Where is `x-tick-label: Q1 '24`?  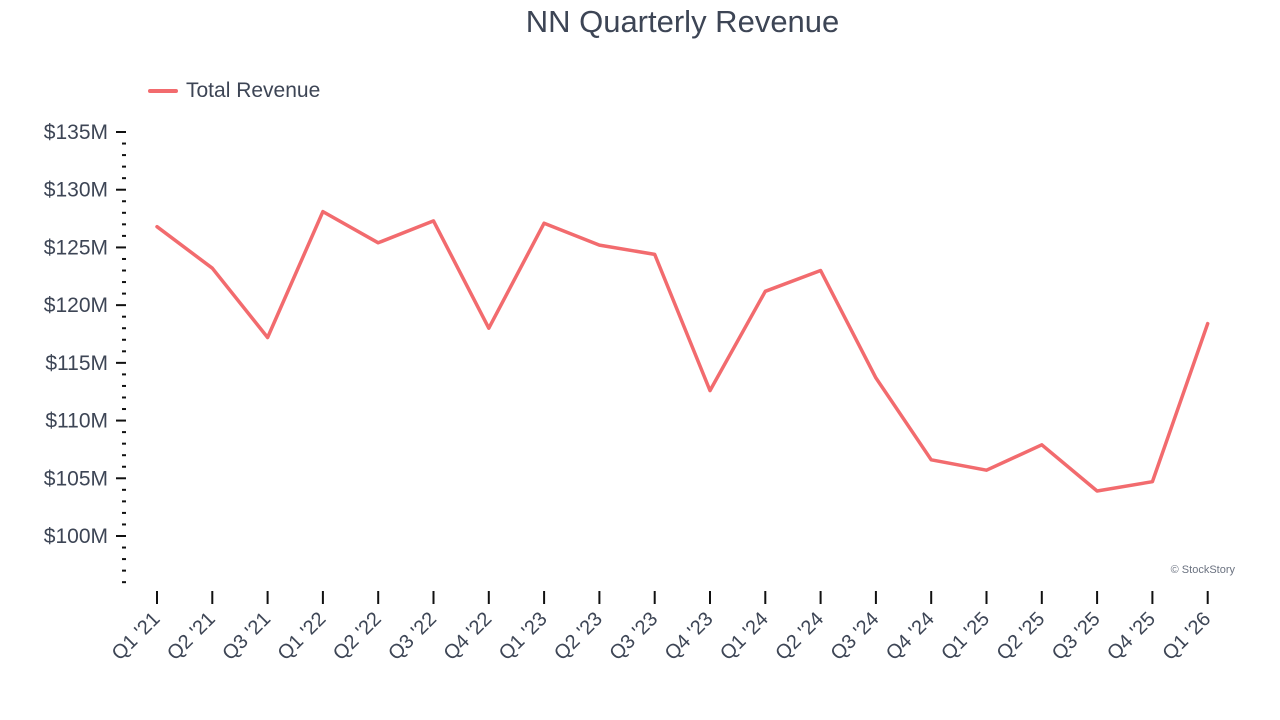
x-tick-label: Q1 '24 is located at coordinates (744, 636).